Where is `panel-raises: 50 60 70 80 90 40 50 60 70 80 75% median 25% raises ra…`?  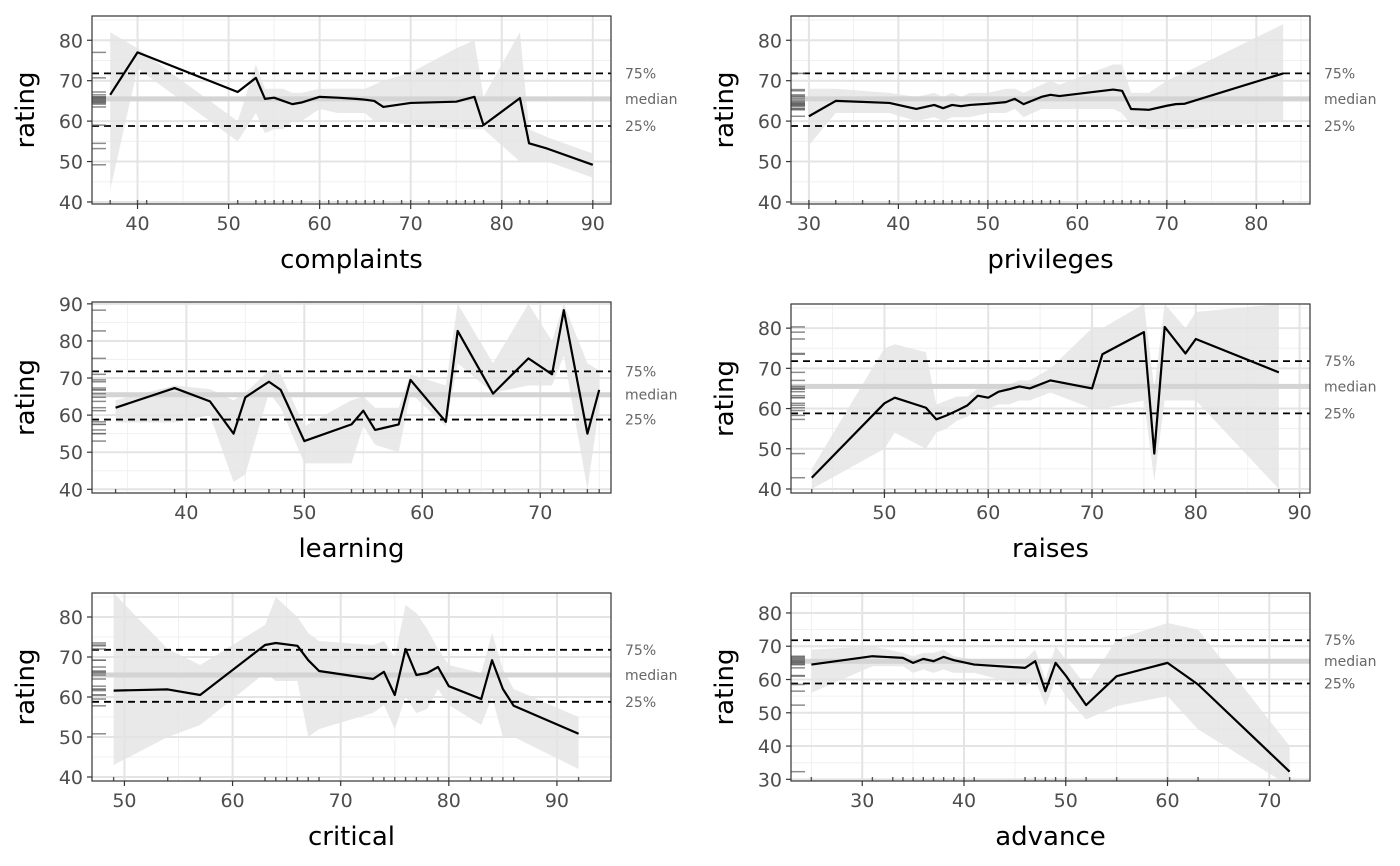 panel-raises: 50 60 70 80 90 40 50 60 70 80 75% median 25% raises ra… is located at coordinates (1043, 433).